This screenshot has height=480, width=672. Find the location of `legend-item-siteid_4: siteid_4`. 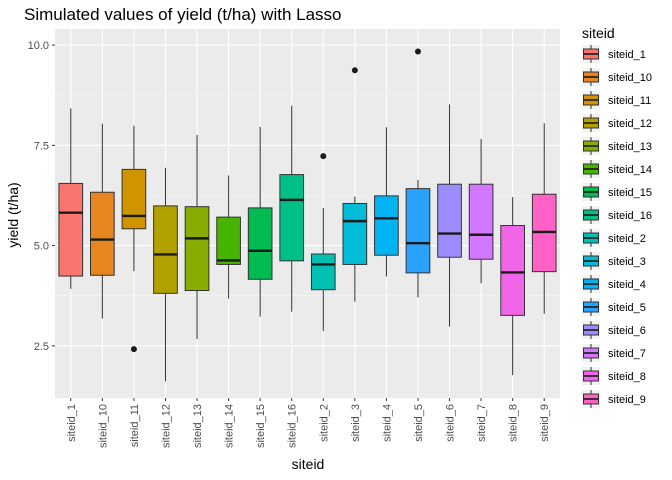

legend-item-siteid_4: siteid_4 is located at coordinates (614, 284).